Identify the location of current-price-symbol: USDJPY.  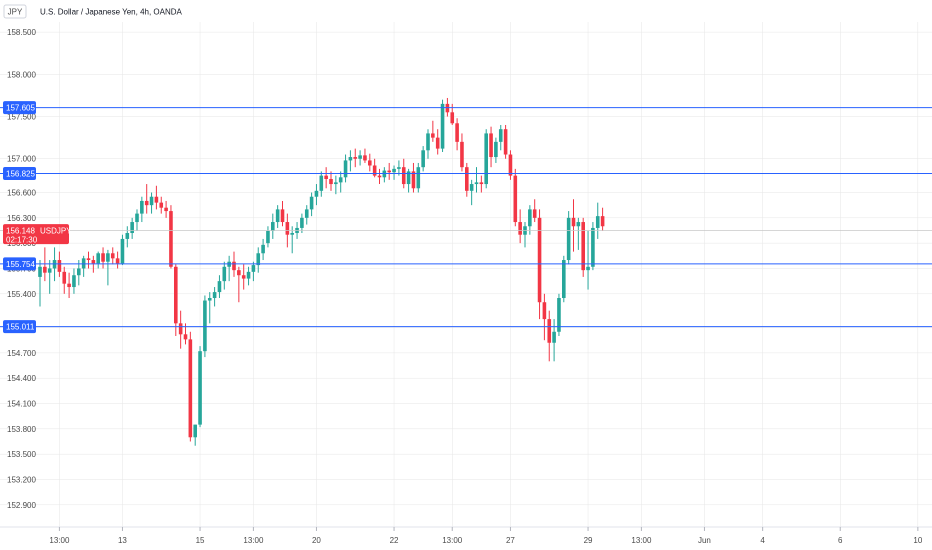
(56, 231).